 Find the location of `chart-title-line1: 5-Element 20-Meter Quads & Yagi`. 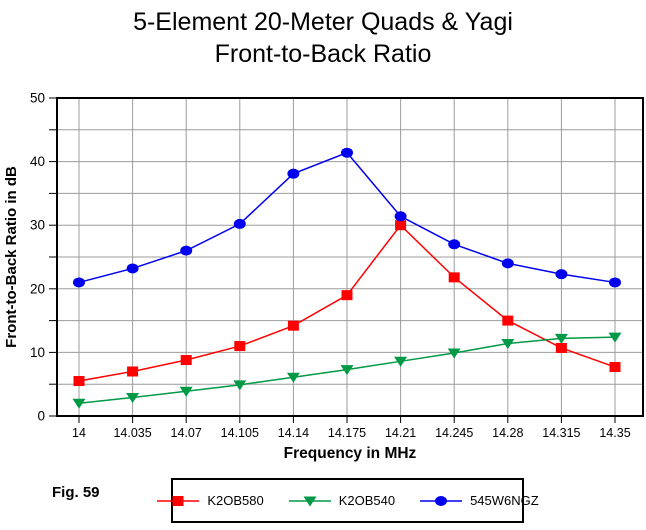

chart-title-line1: 5-Element 20-Meter Quads & Yagi is located at coordinates (323, 22).